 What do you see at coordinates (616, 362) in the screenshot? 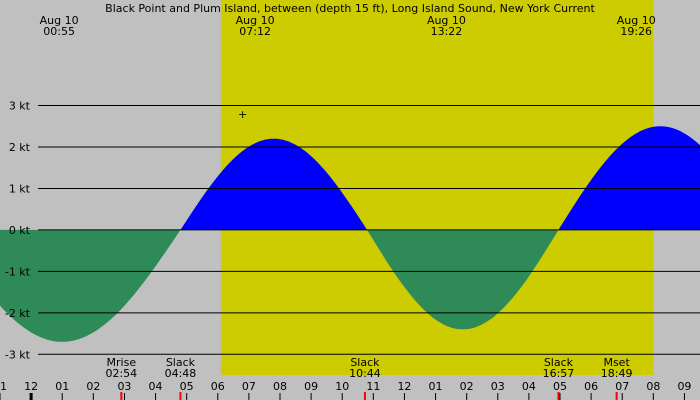
I see `event-name-label: Mset` at bounding box center [616, 362].